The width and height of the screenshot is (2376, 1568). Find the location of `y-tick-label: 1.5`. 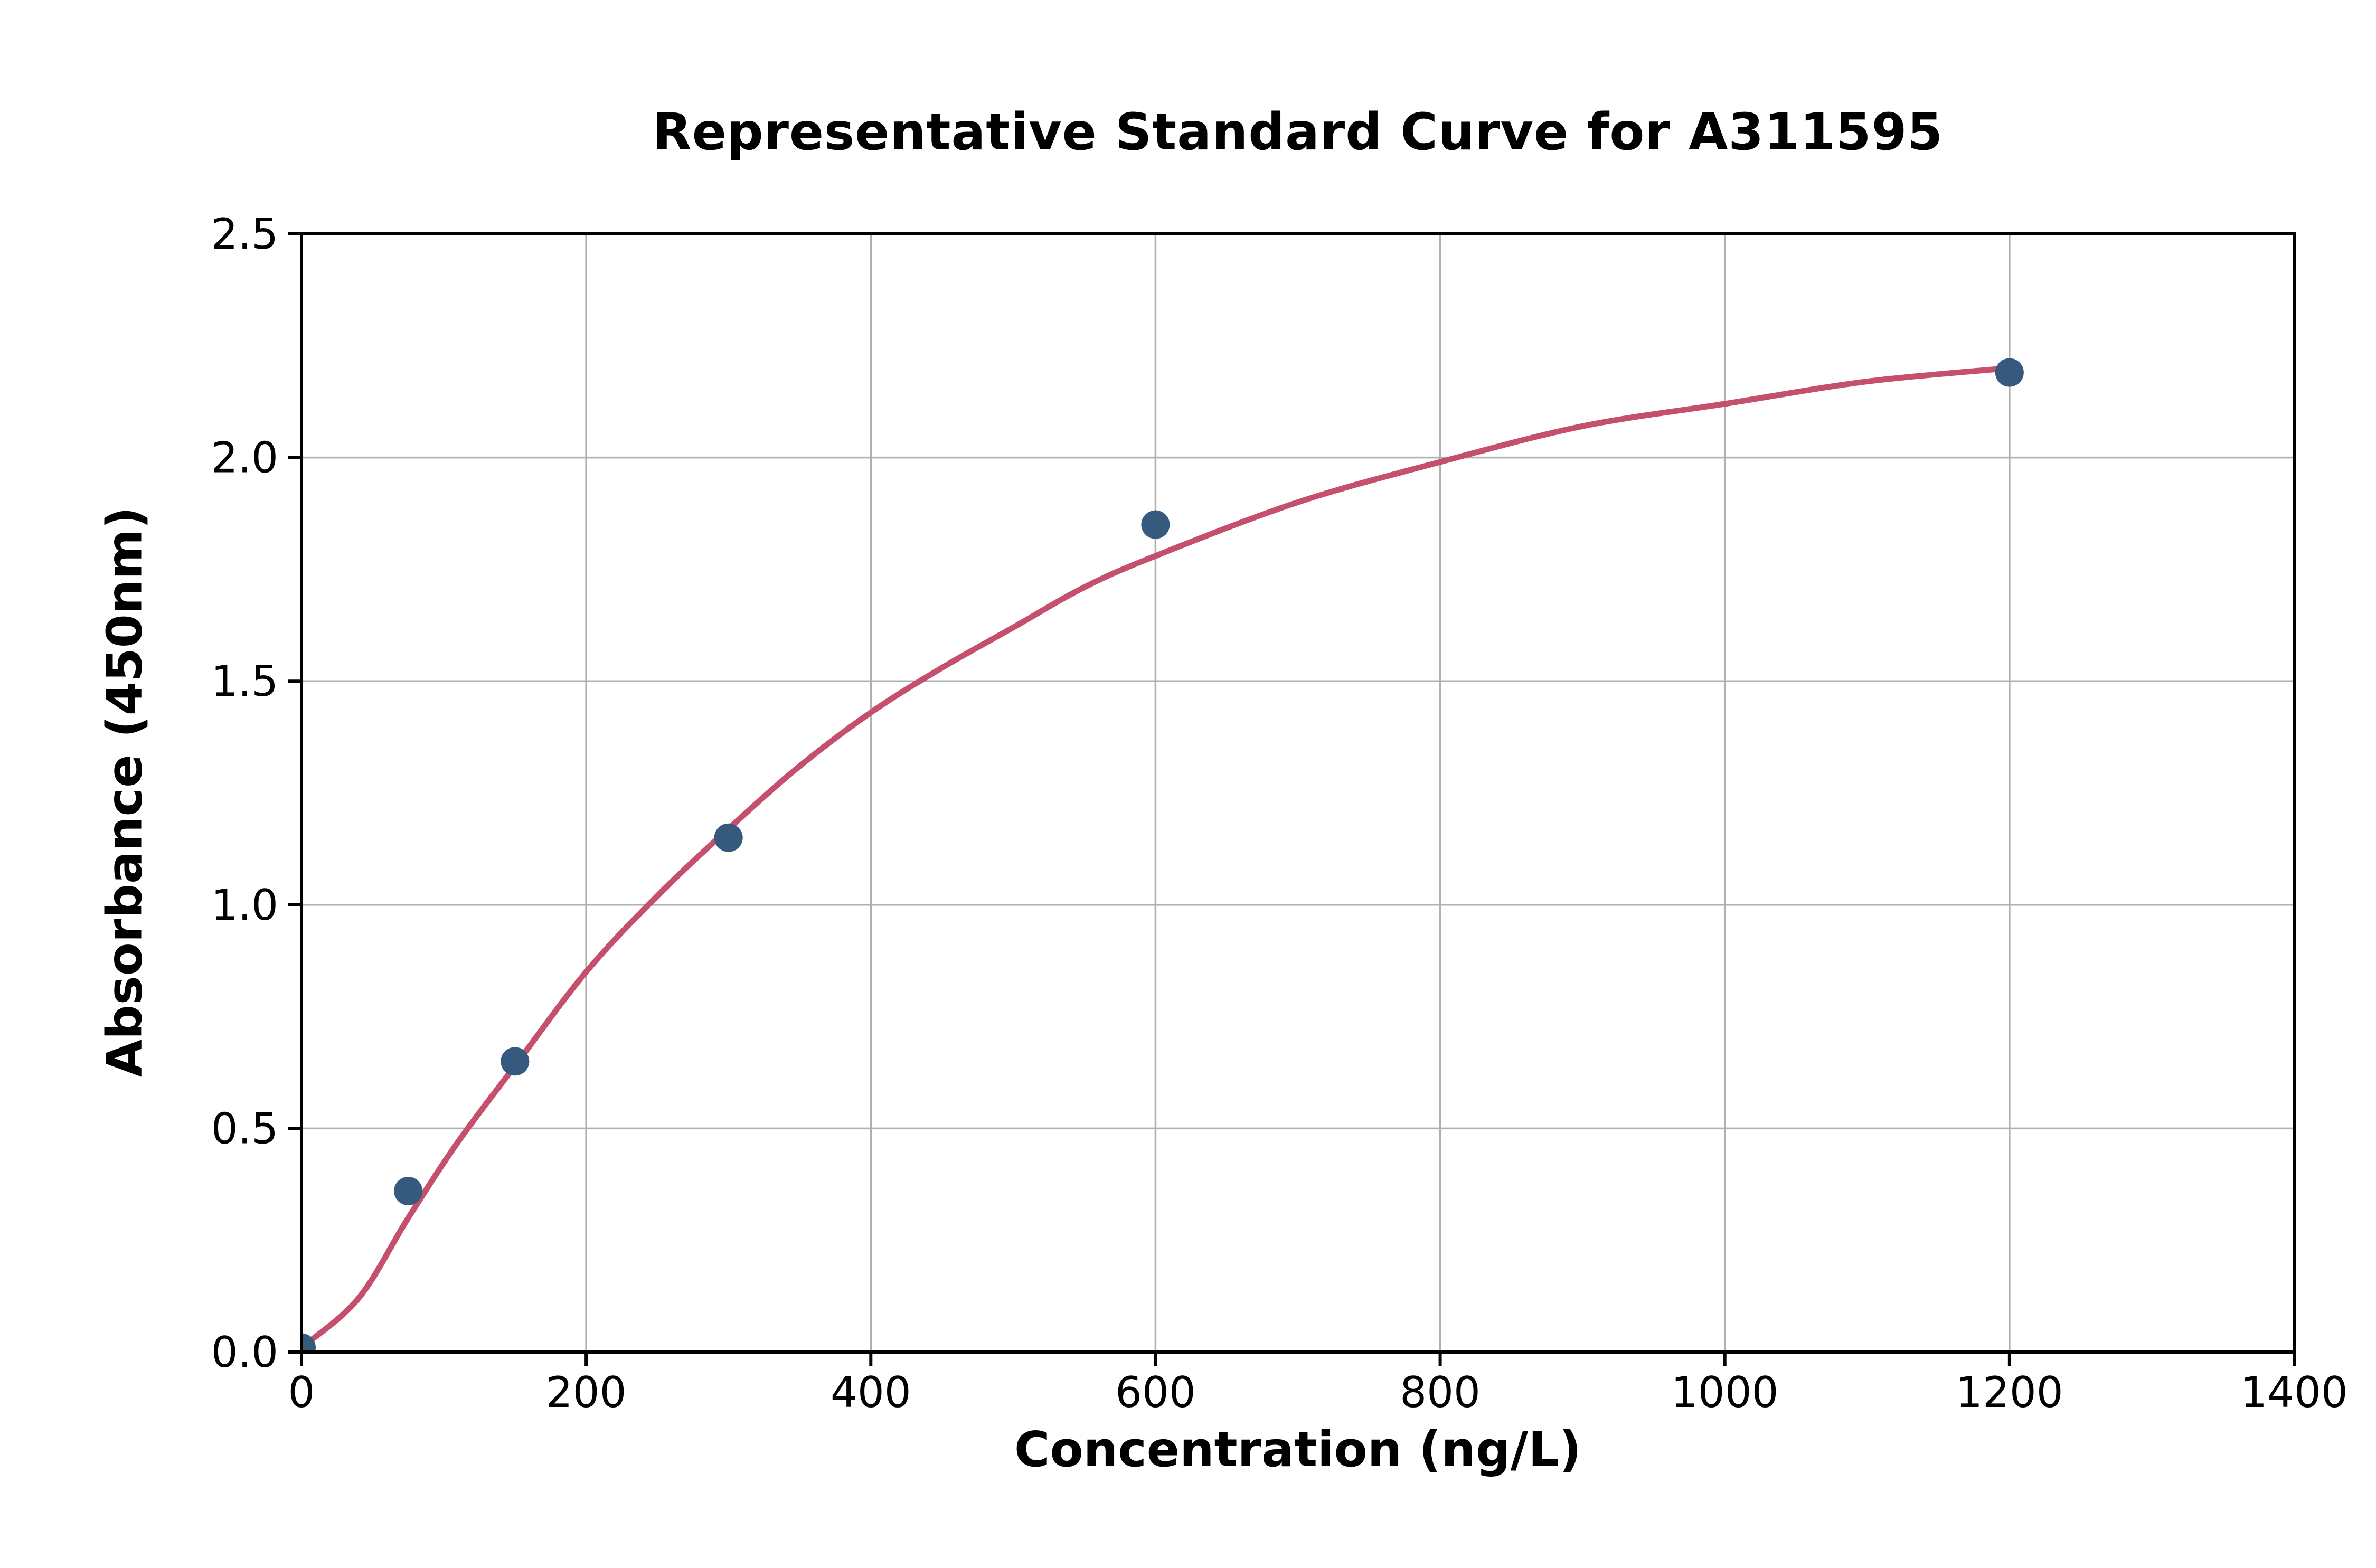

y-tick-label: 1.5 is located at coordinates (244, 681).